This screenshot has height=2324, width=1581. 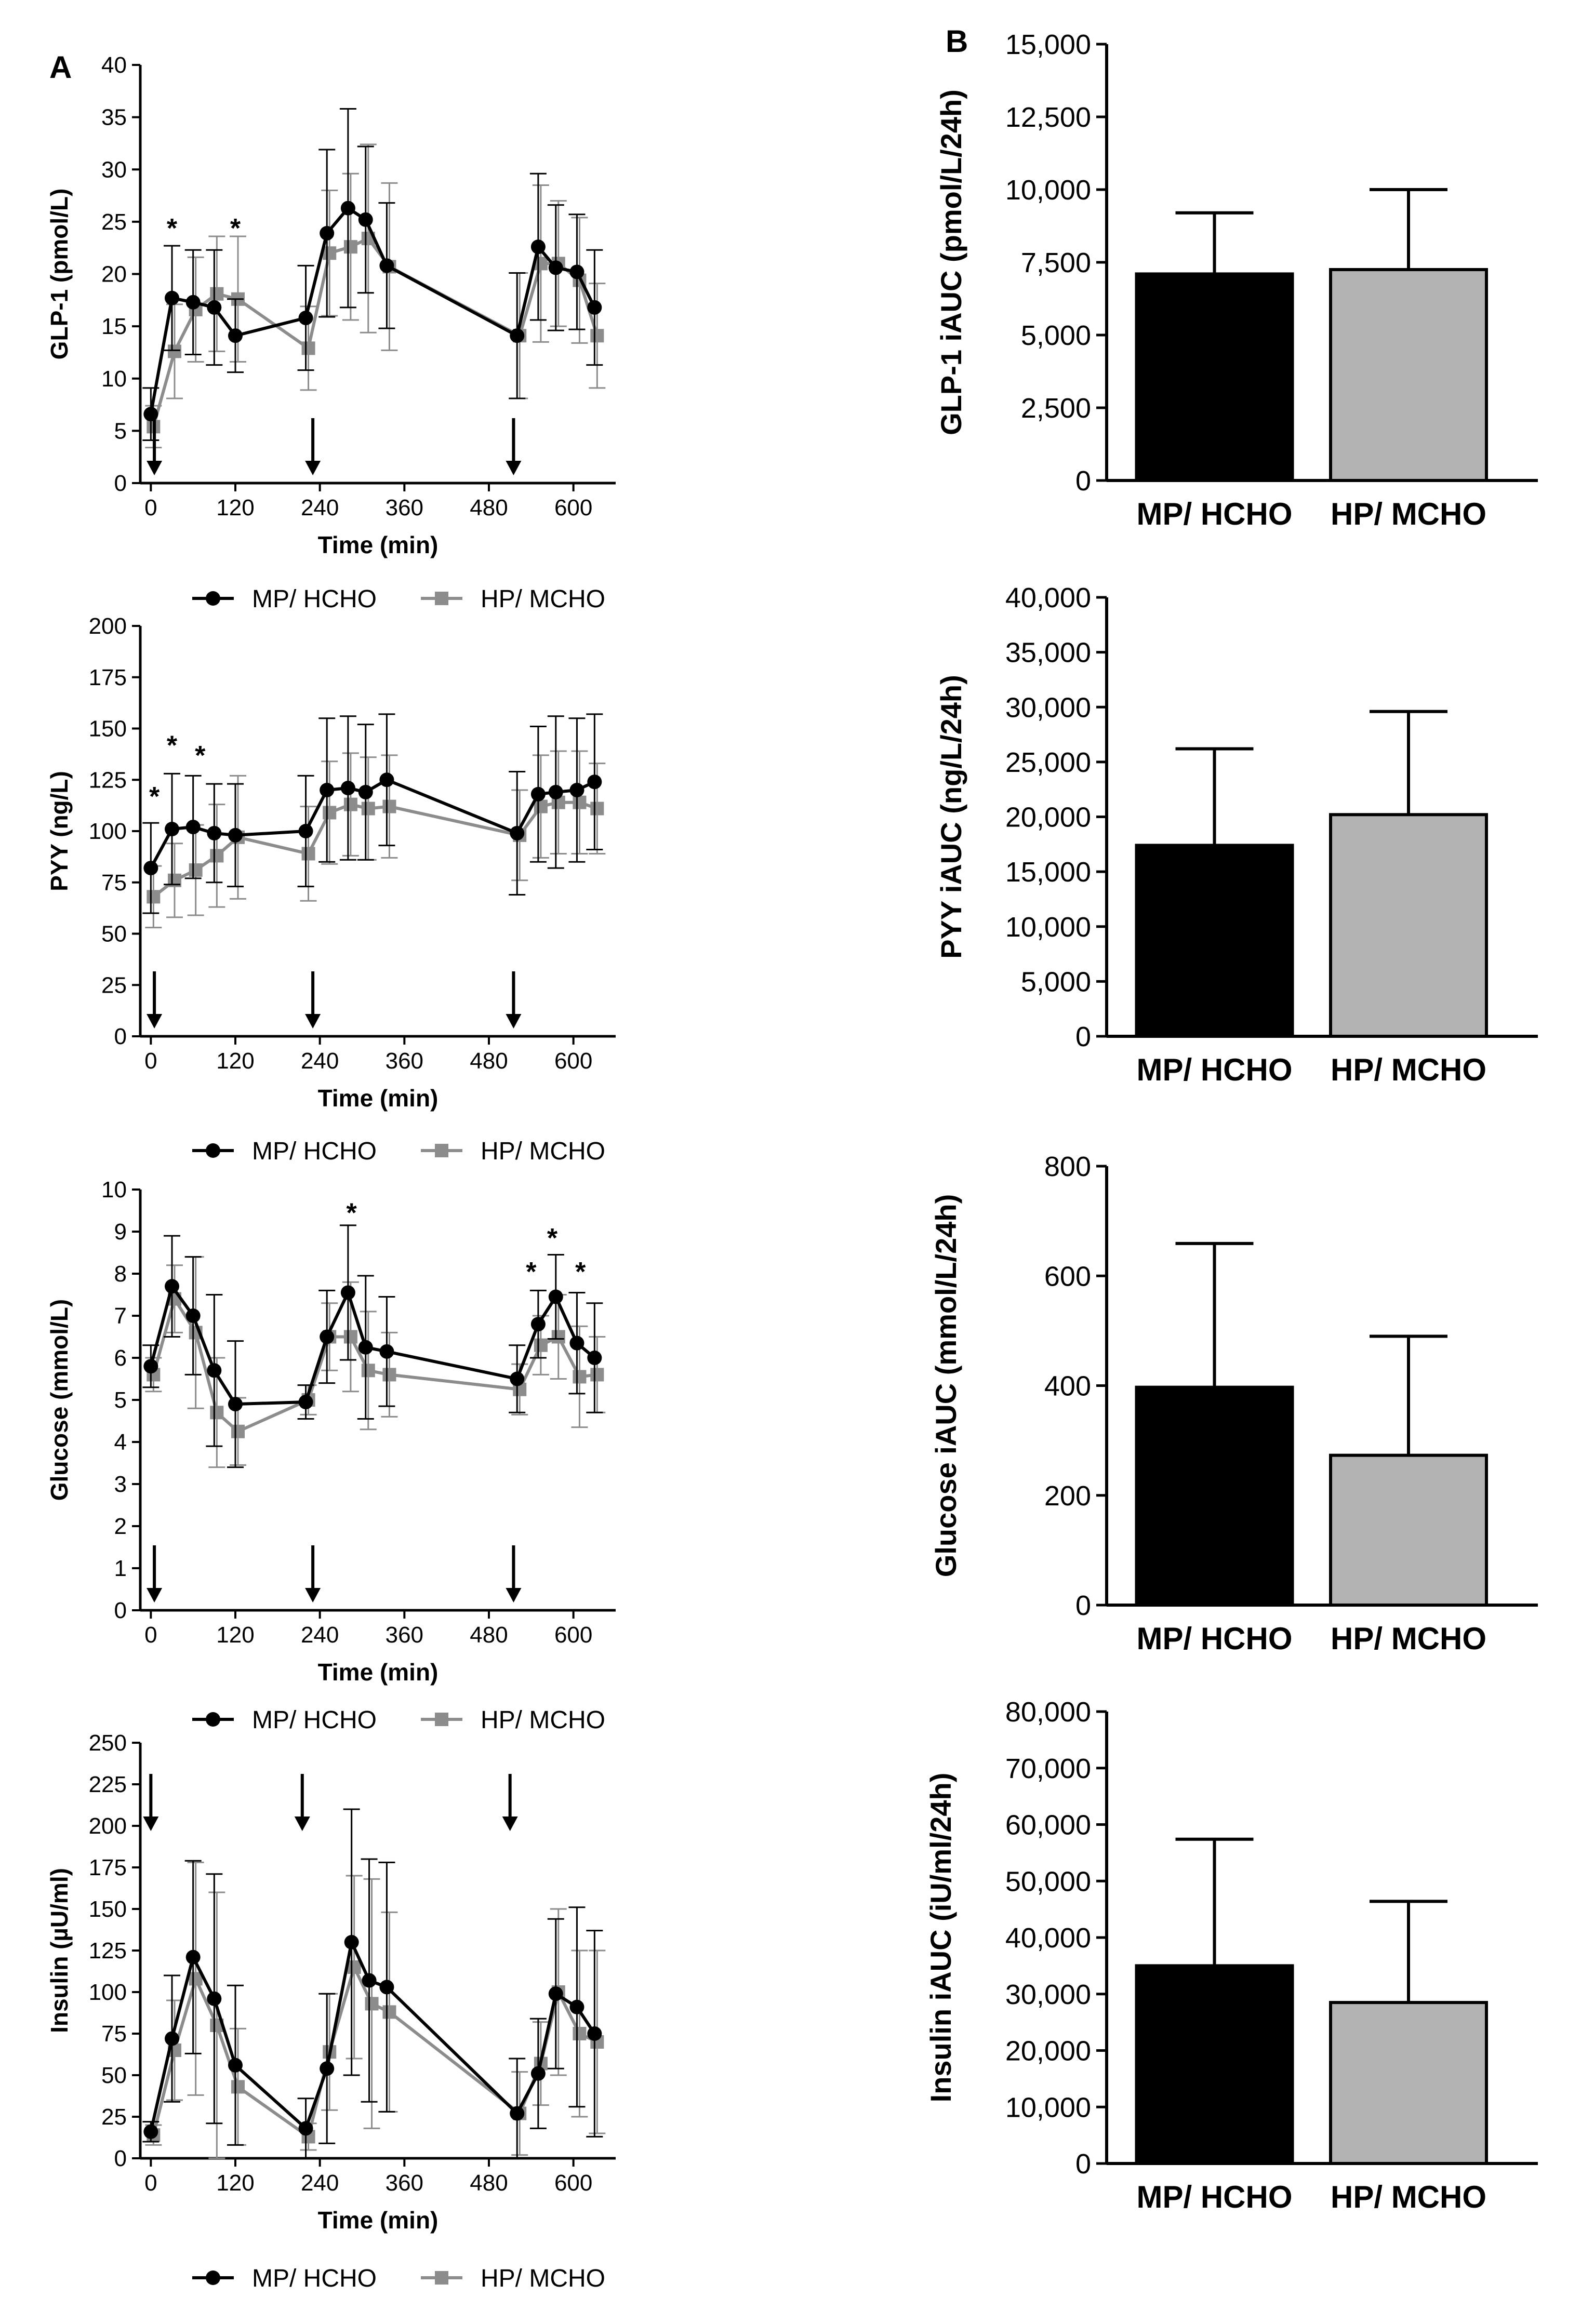 What do you see at coordinates (1048, 2051) in the screenshot?
I see `y-tick-label: 20,000` at bounding box center [1048, 2051].